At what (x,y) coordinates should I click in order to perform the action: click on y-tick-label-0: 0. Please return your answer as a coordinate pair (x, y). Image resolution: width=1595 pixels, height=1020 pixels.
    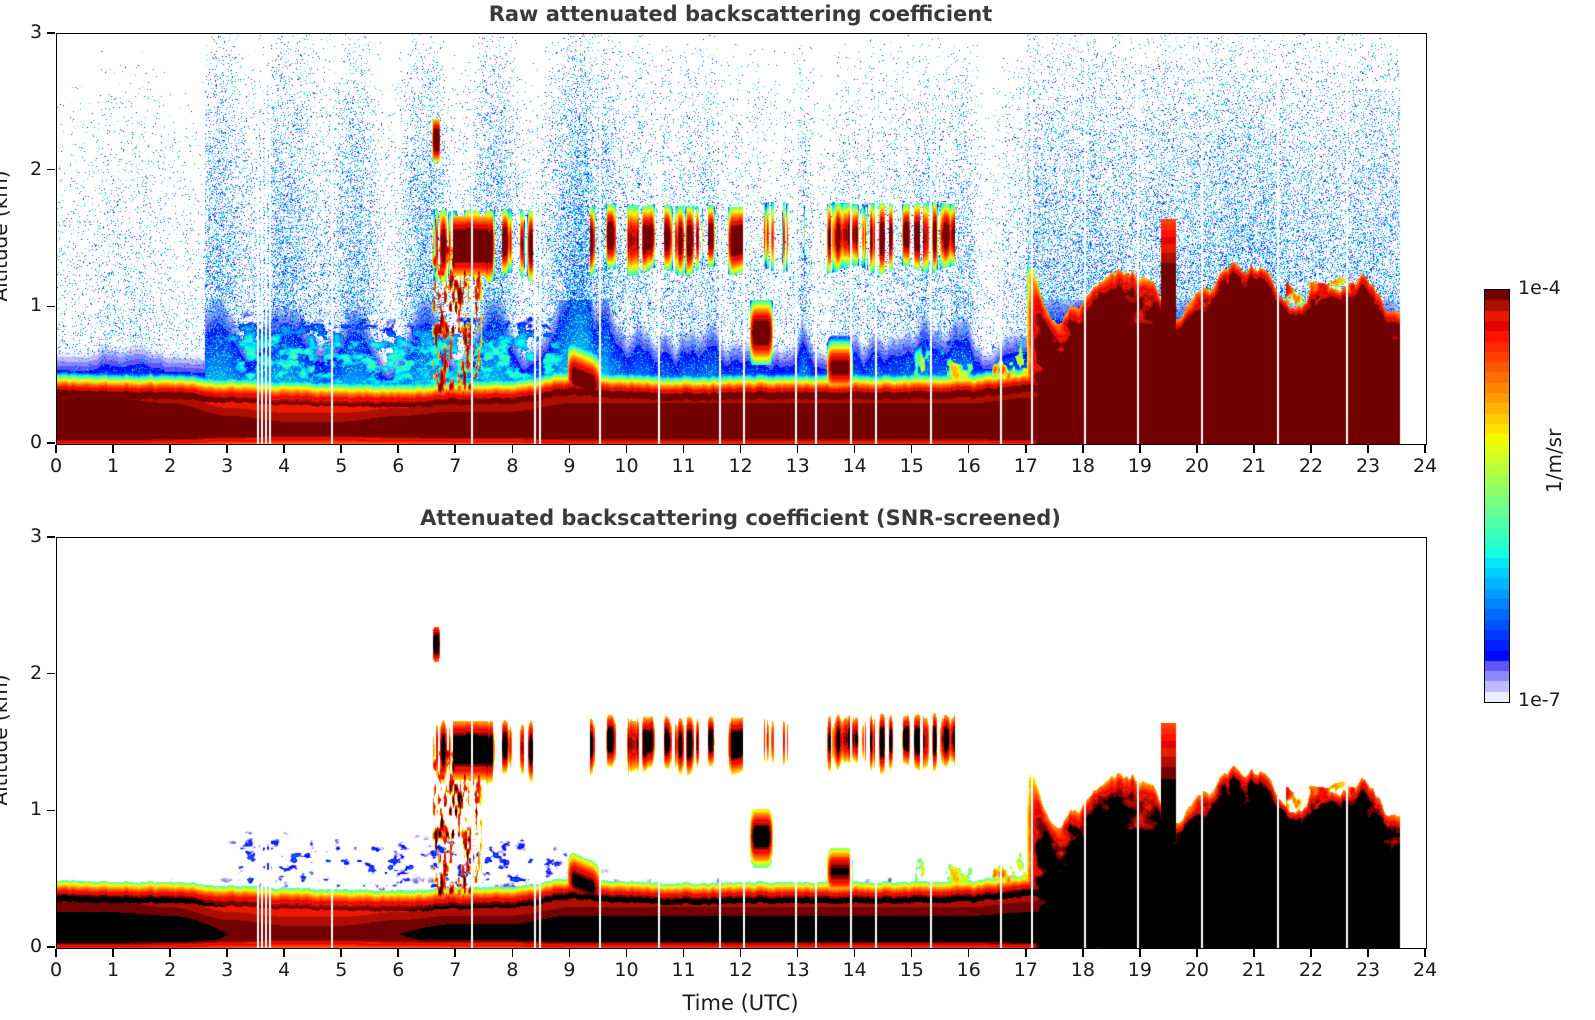
    Looking at the image, I should click on (36, 442).